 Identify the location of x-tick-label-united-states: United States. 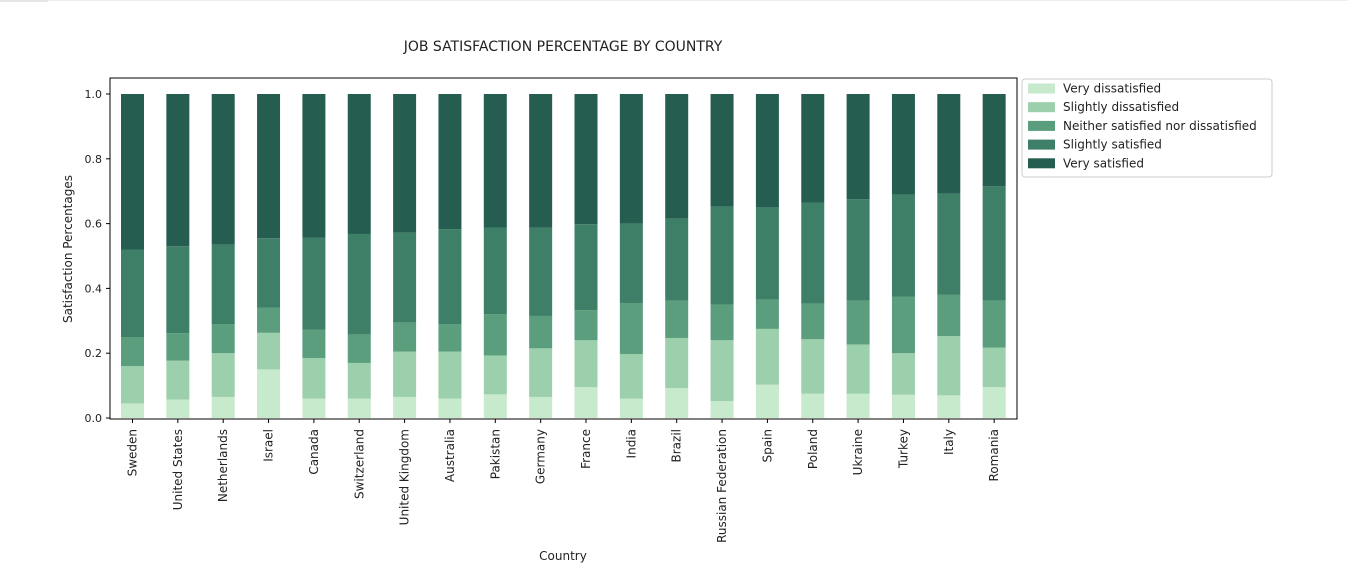
(178, 469).